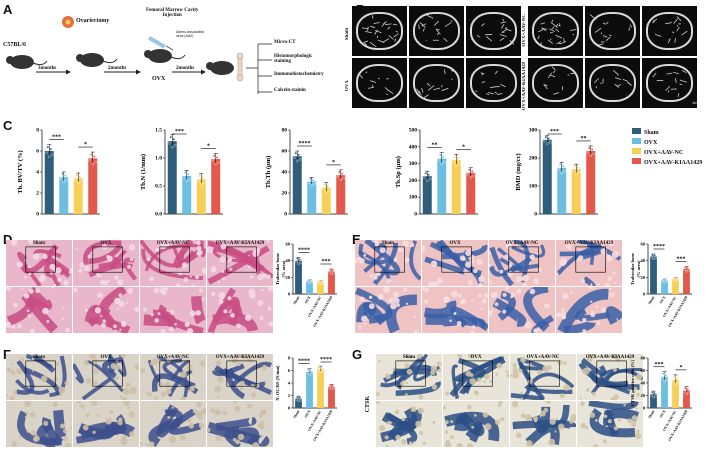 The image size is (708, 459). I want to click on group-label: Sham, so click(39, 243).